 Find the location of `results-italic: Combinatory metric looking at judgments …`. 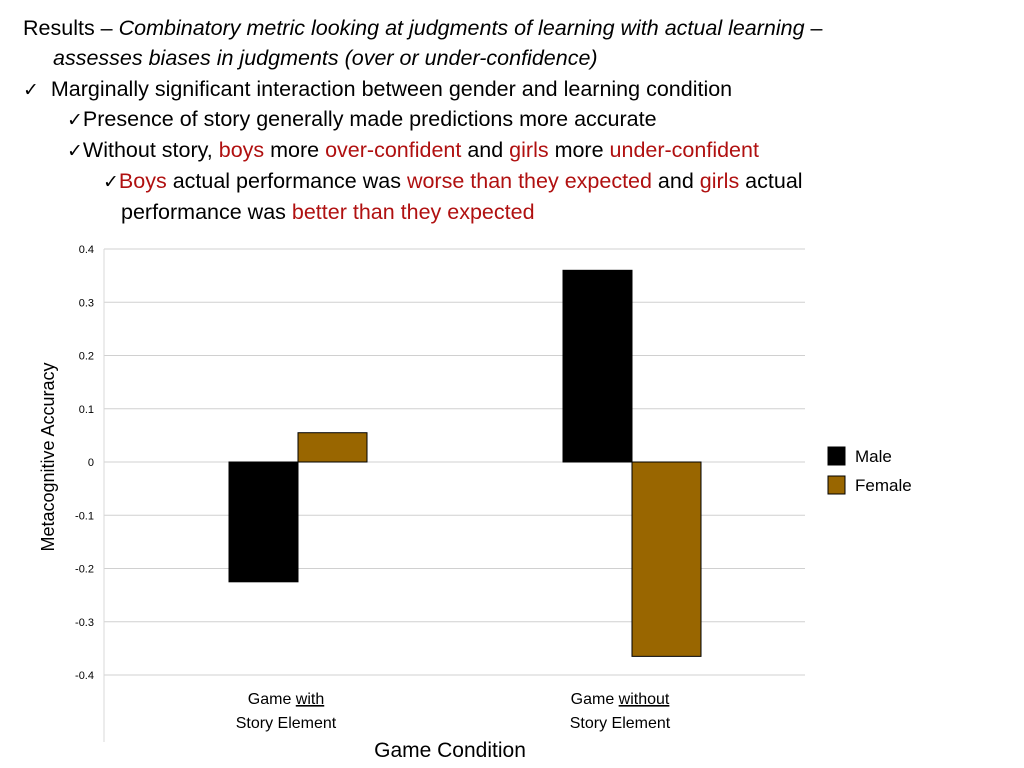

results-italic: Combinatory metric looking at judgments … is located at coordinates (461, 28).